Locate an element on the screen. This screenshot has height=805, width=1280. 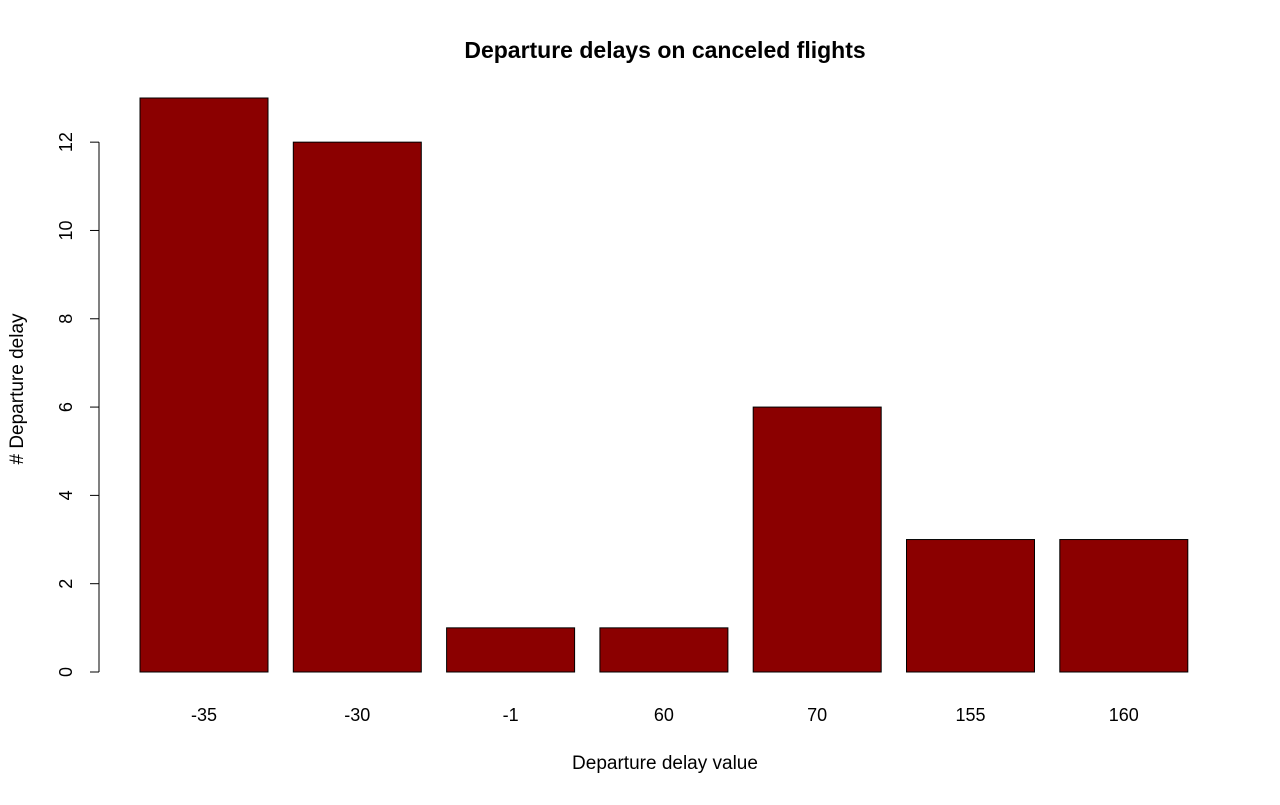
y-tick-label: 4 is located at coordinates (66, 495).